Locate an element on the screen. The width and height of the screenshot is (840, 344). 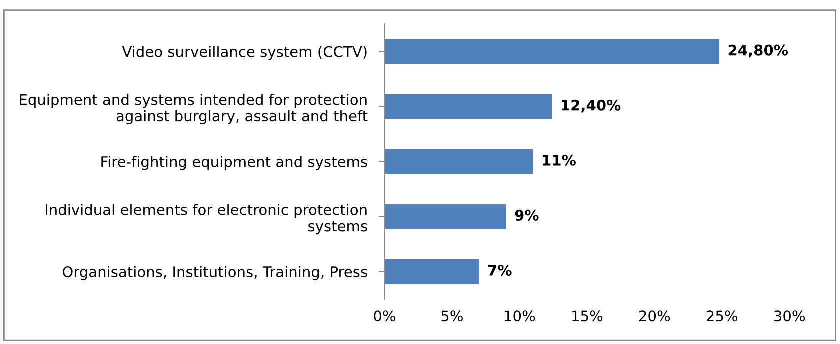
y-tick-label: Fire-fighting equipment and systems is located at coordinates (235, 163).